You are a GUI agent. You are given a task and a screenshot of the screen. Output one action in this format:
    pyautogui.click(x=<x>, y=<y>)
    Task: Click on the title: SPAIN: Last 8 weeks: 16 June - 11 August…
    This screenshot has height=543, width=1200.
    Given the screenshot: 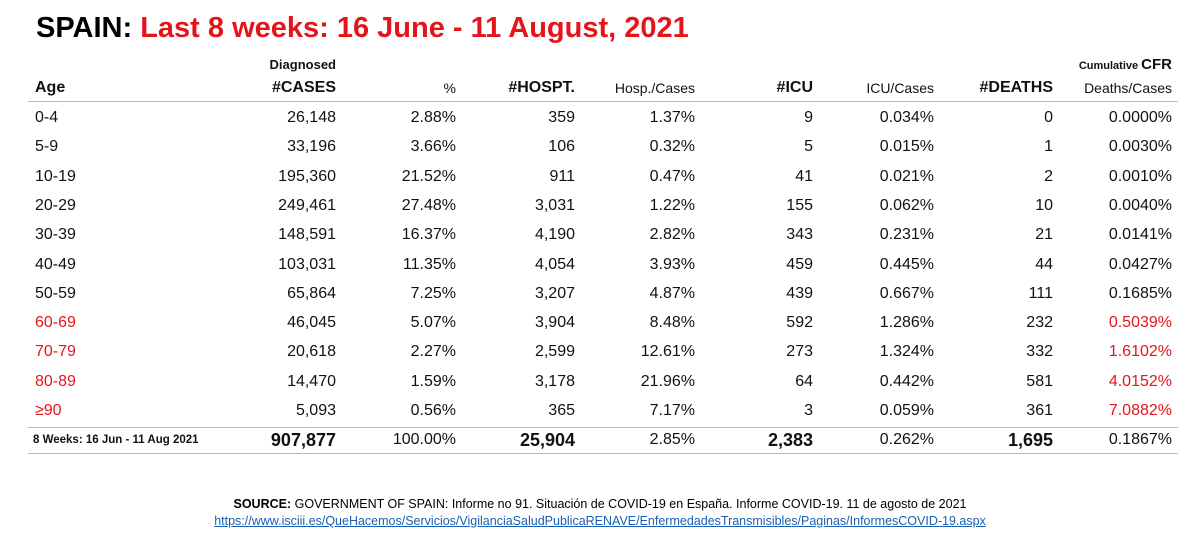 What is the action you would take?
    pyautogui.click(x=362, y=28)
    